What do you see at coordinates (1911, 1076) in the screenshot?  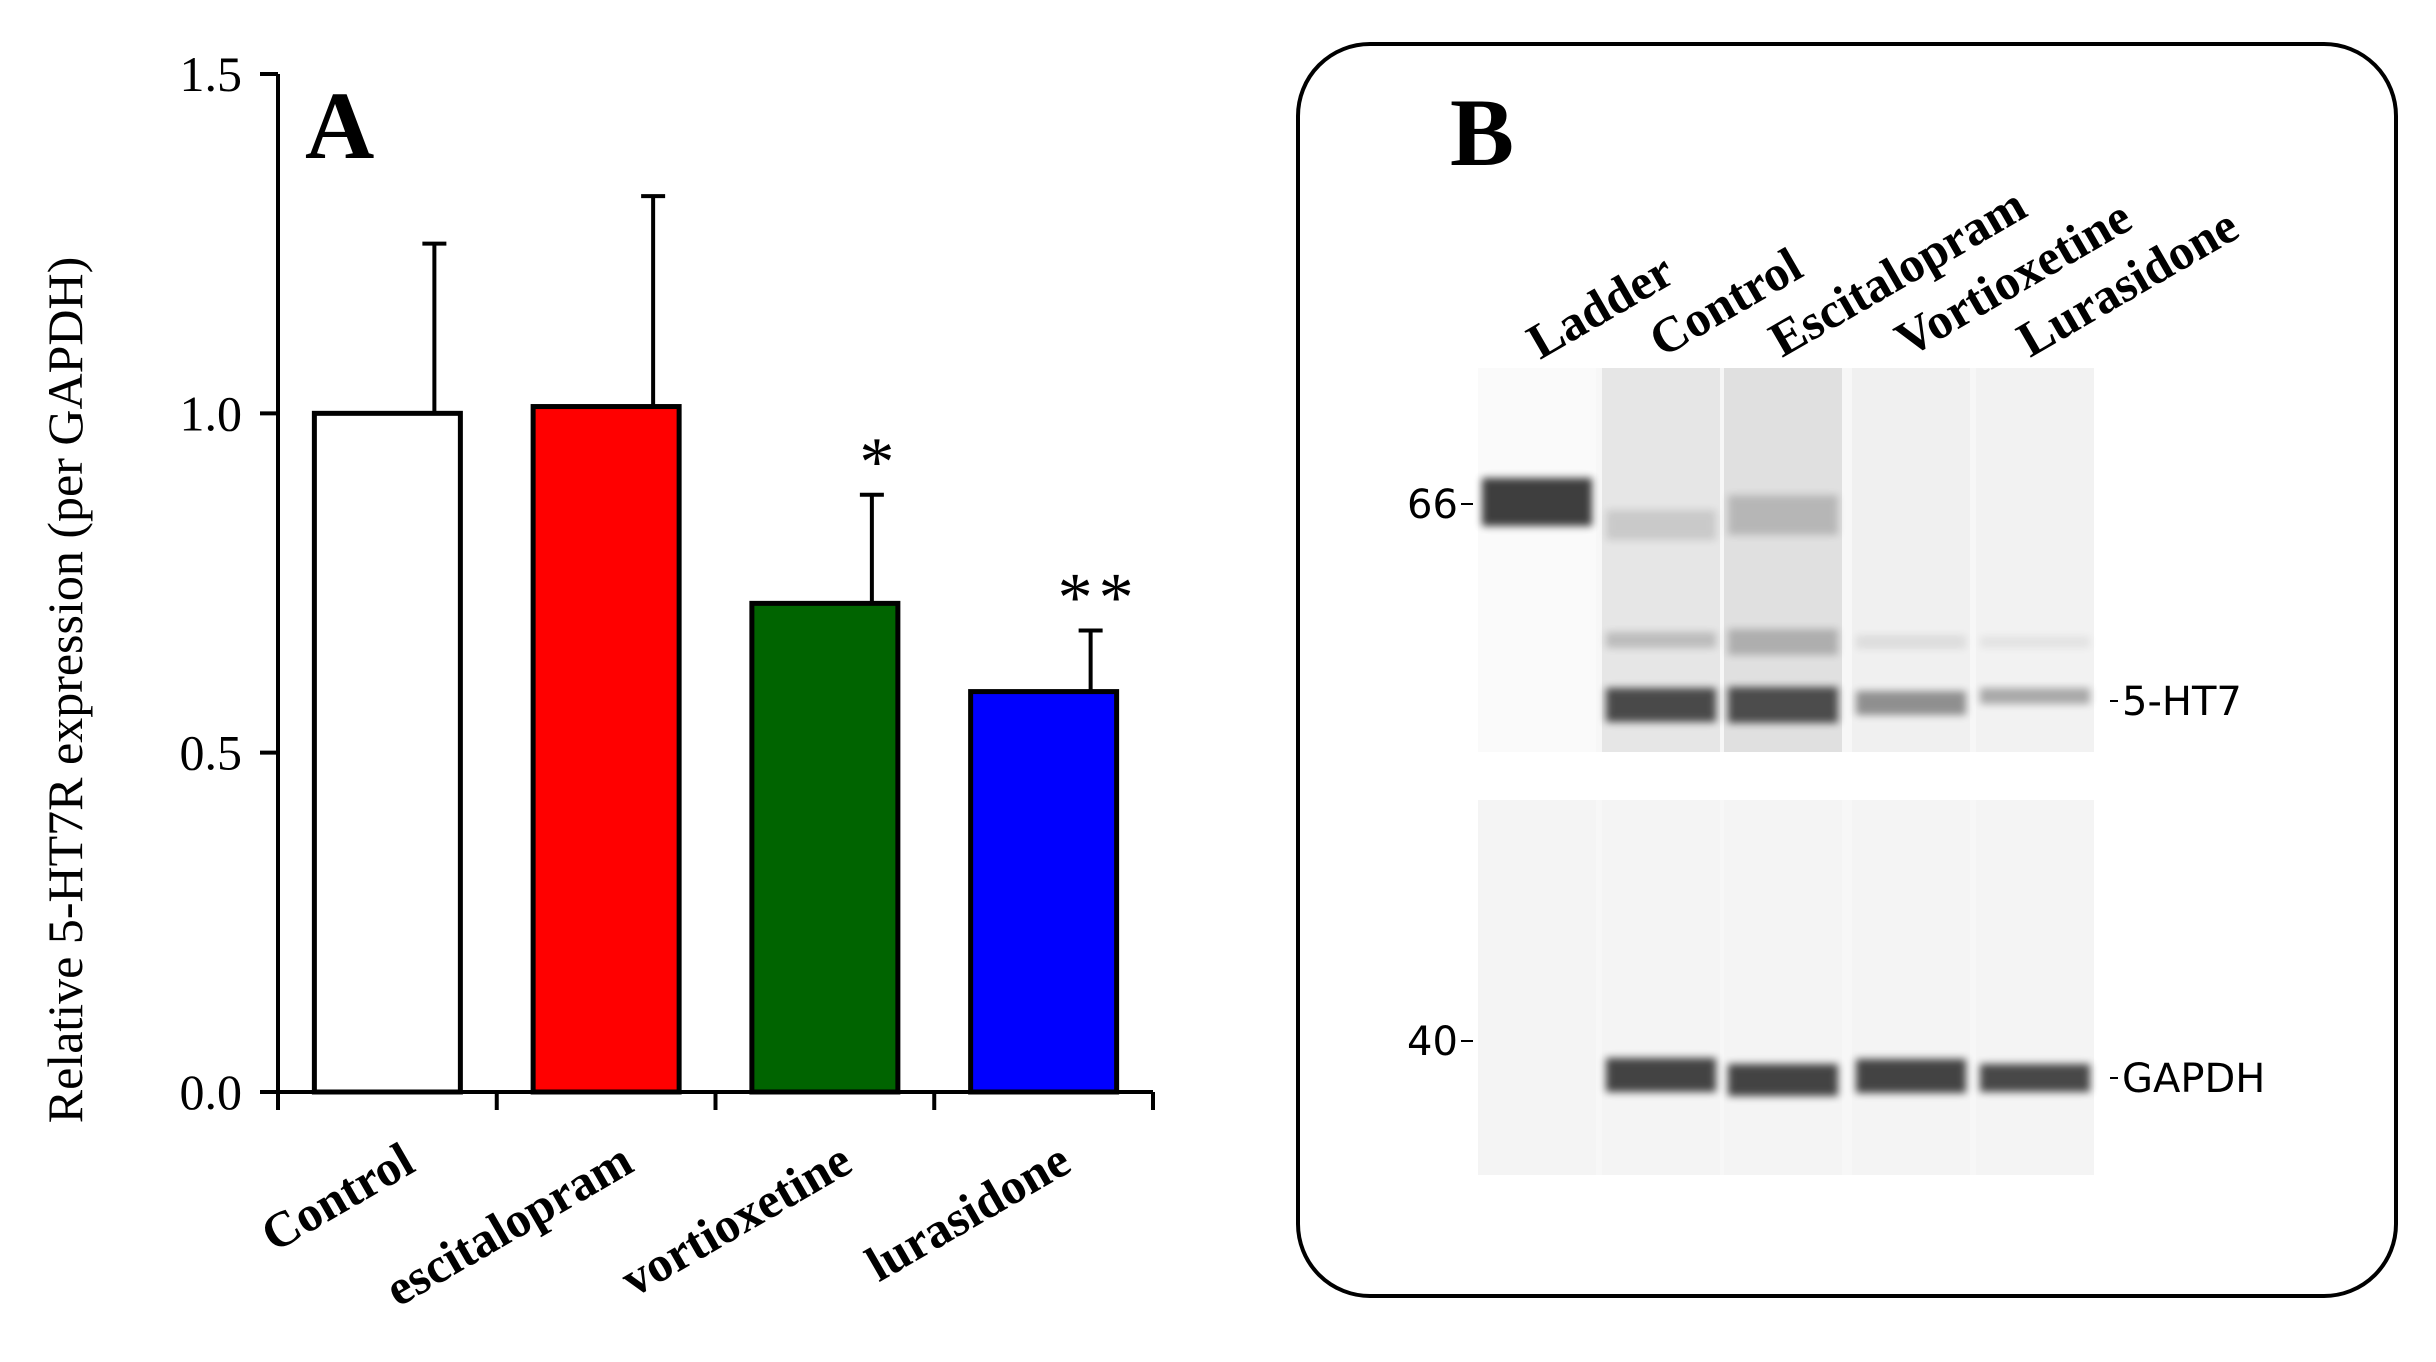 I see `band-gapdh-vortioxetine` at bounding box center [1911, 1076].